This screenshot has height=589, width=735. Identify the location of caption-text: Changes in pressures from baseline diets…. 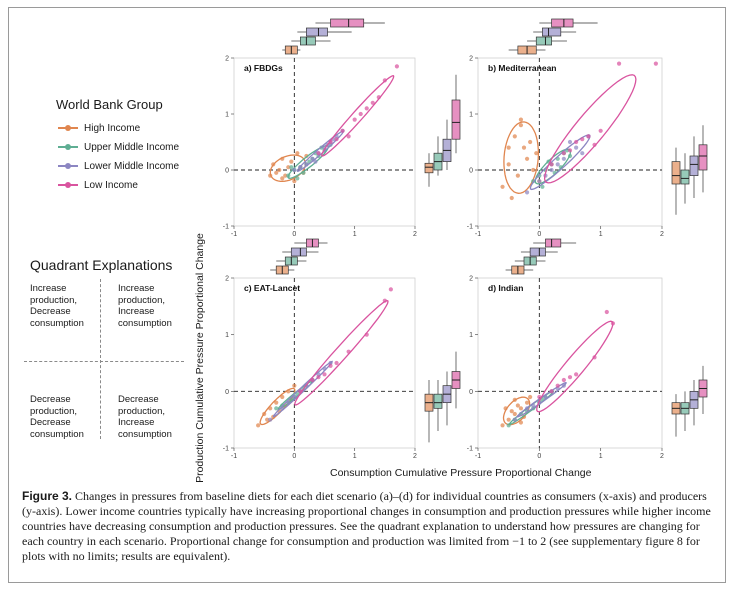
(366, 526).